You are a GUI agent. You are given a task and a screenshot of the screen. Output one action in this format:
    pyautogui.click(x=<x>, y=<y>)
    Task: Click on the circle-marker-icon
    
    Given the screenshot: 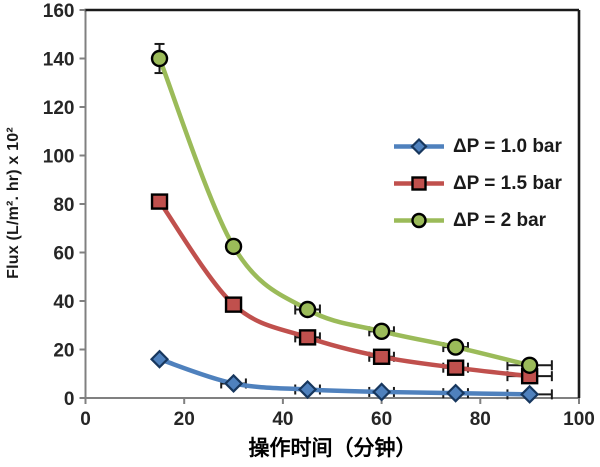 What is the action you would take?
    pyautogui.click(x=419, y=220)
    